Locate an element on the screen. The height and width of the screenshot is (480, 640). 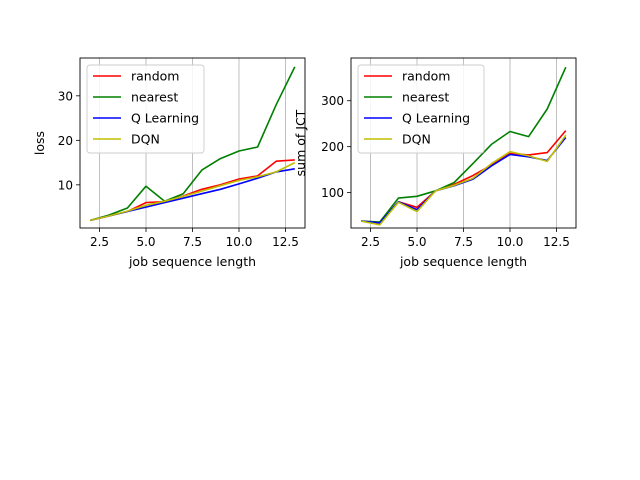
y-tick-label: 10 is located at coordinates (65, 185).